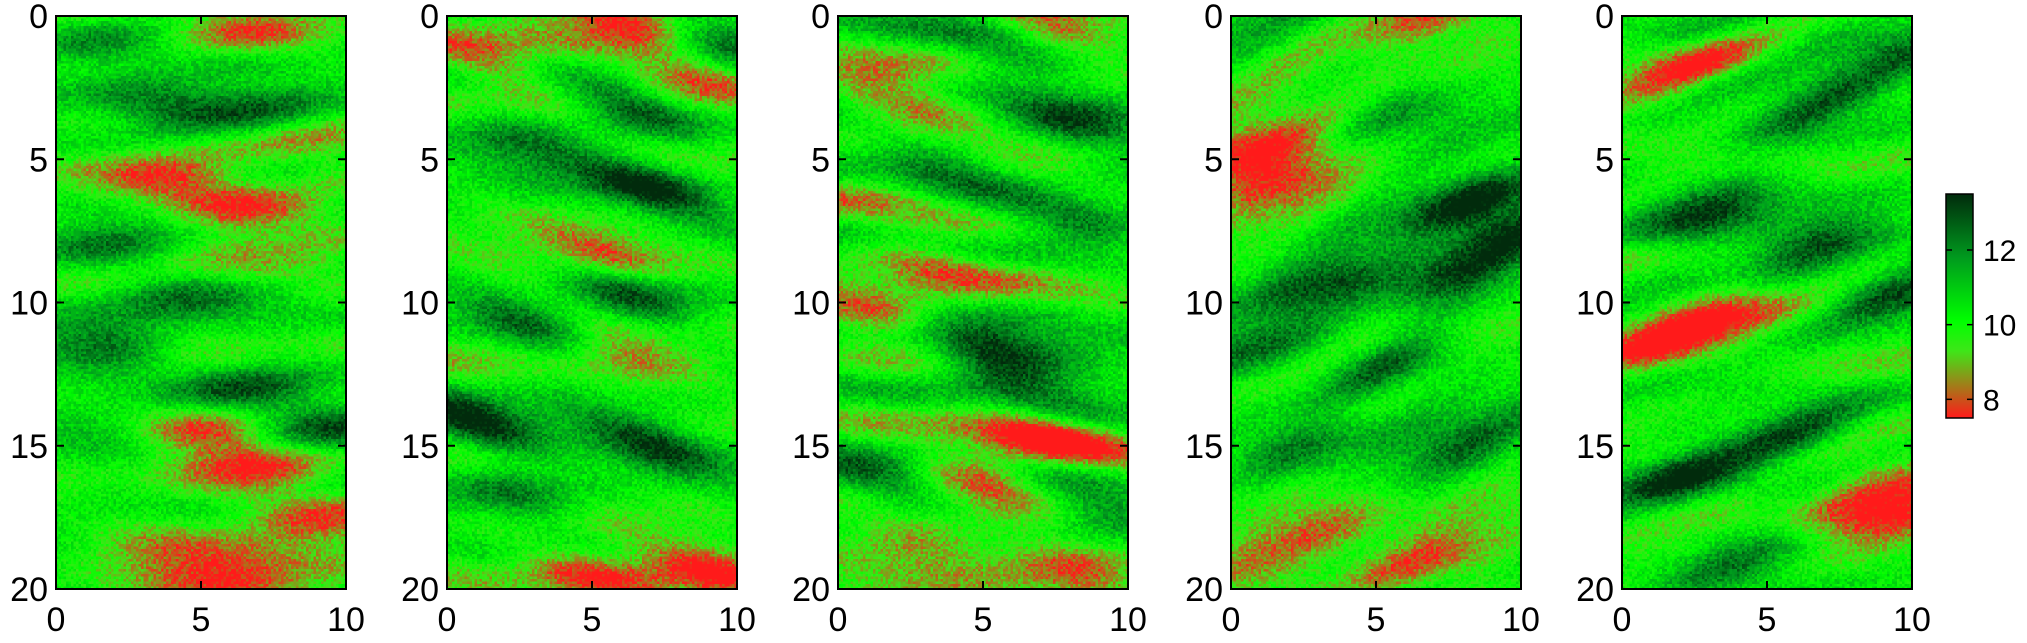 The height and width of the screenshot is (643, 2027). Describe the element at coordinates (1999, 326) in the screenshot. I see `colorbar-tick-label: 10` at that location.